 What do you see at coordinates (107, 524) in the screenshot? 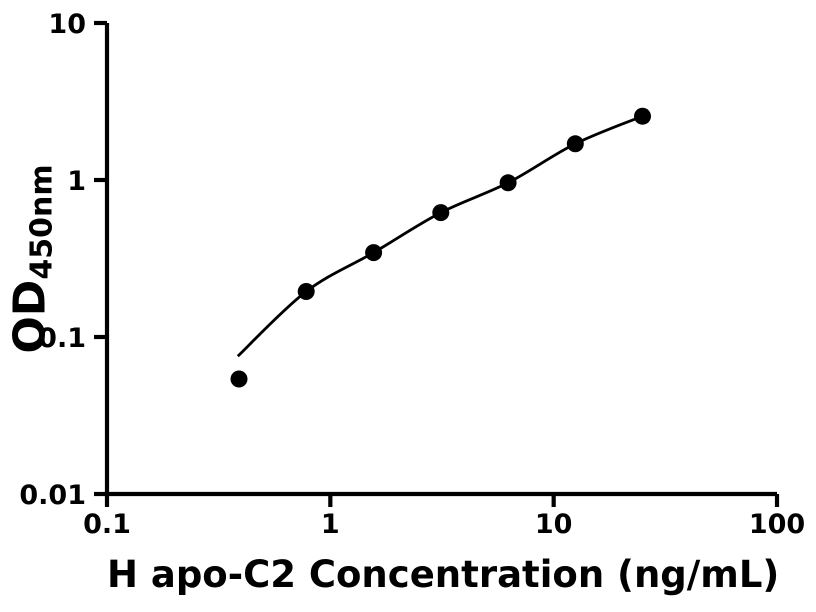
I see `x-axis-tick-label: 0.1` at bounding box center [107, 524].